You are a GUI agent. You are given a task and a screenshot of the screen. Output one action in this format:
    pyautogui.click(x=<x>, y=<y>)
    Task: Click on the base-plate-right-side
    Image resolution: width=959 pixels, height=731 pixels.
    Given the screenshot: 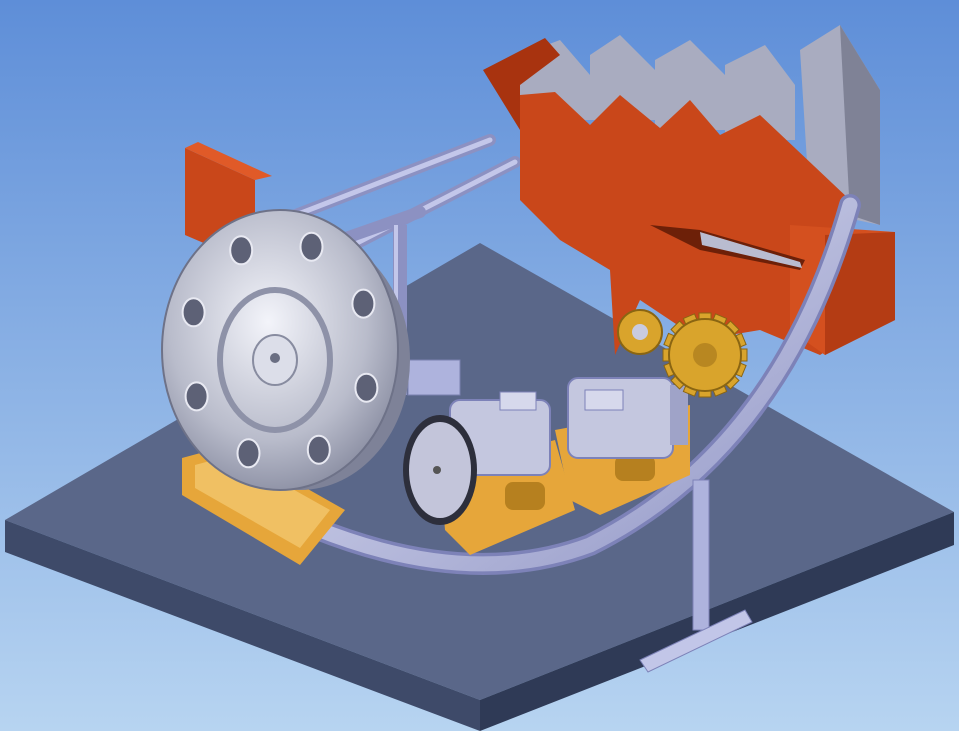 What is the action you would take?
    pyautogui.click(x=717, y=621)
    